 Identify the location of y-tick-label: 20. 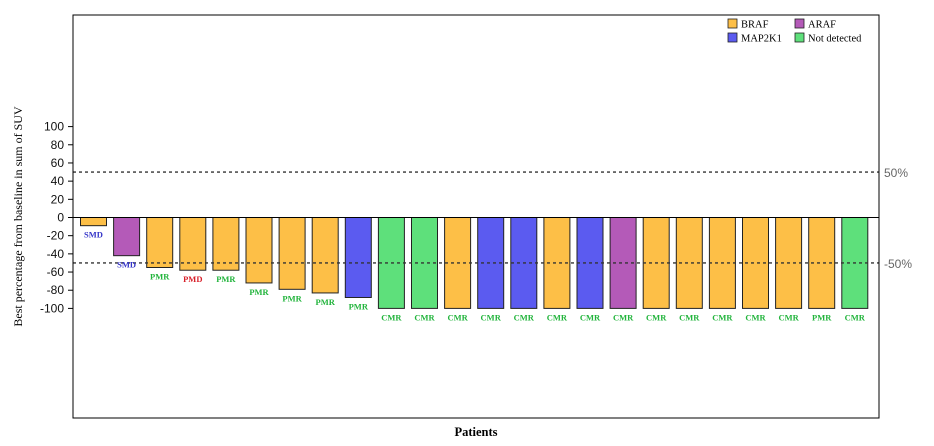
(58, 199).